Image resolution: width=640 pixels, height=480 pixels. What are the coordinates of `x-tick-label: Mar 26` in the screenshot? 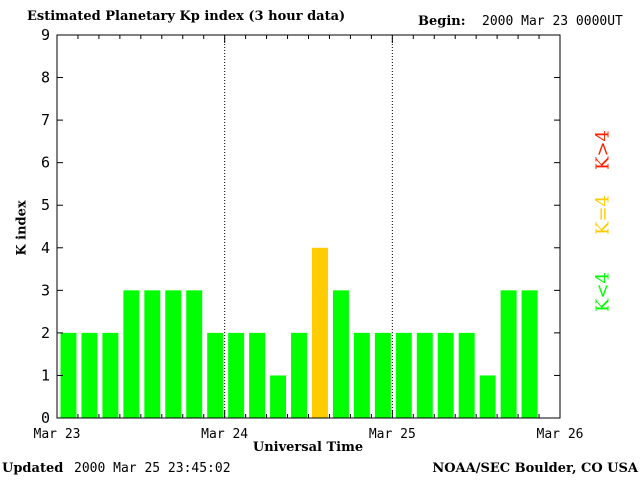 It's located at (560, 434).